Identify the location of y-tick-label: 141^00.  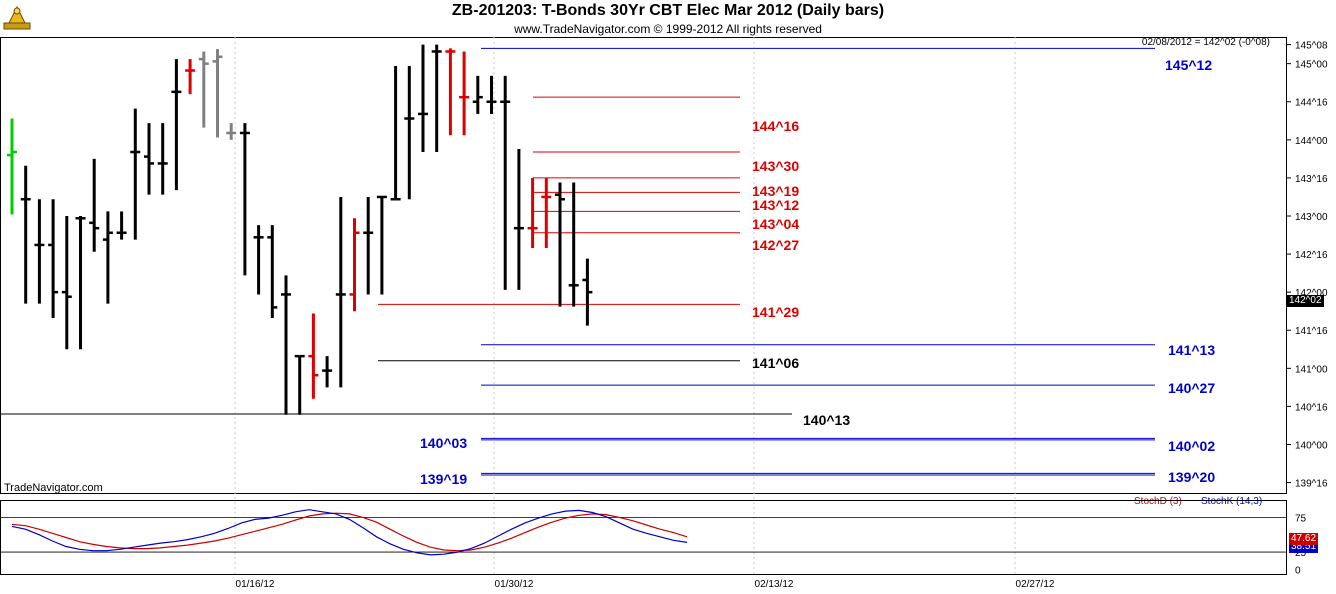
(1311, 369).